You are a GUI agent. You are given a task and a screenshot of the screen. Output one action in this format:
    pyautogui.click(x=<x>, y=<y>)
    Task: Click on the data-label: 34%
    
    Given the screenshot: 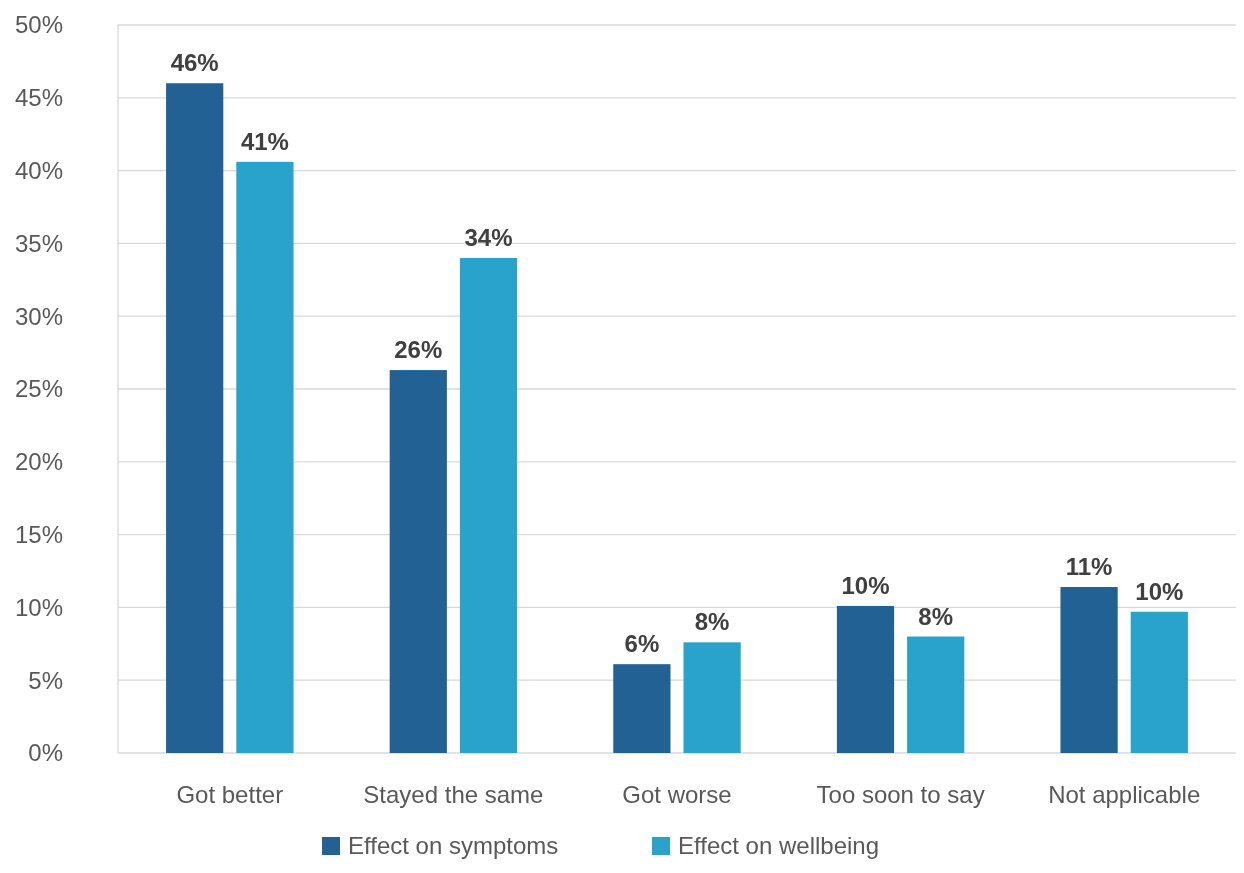 What is the action you would take?
    pyautogui.click(x=488, y=237)
    